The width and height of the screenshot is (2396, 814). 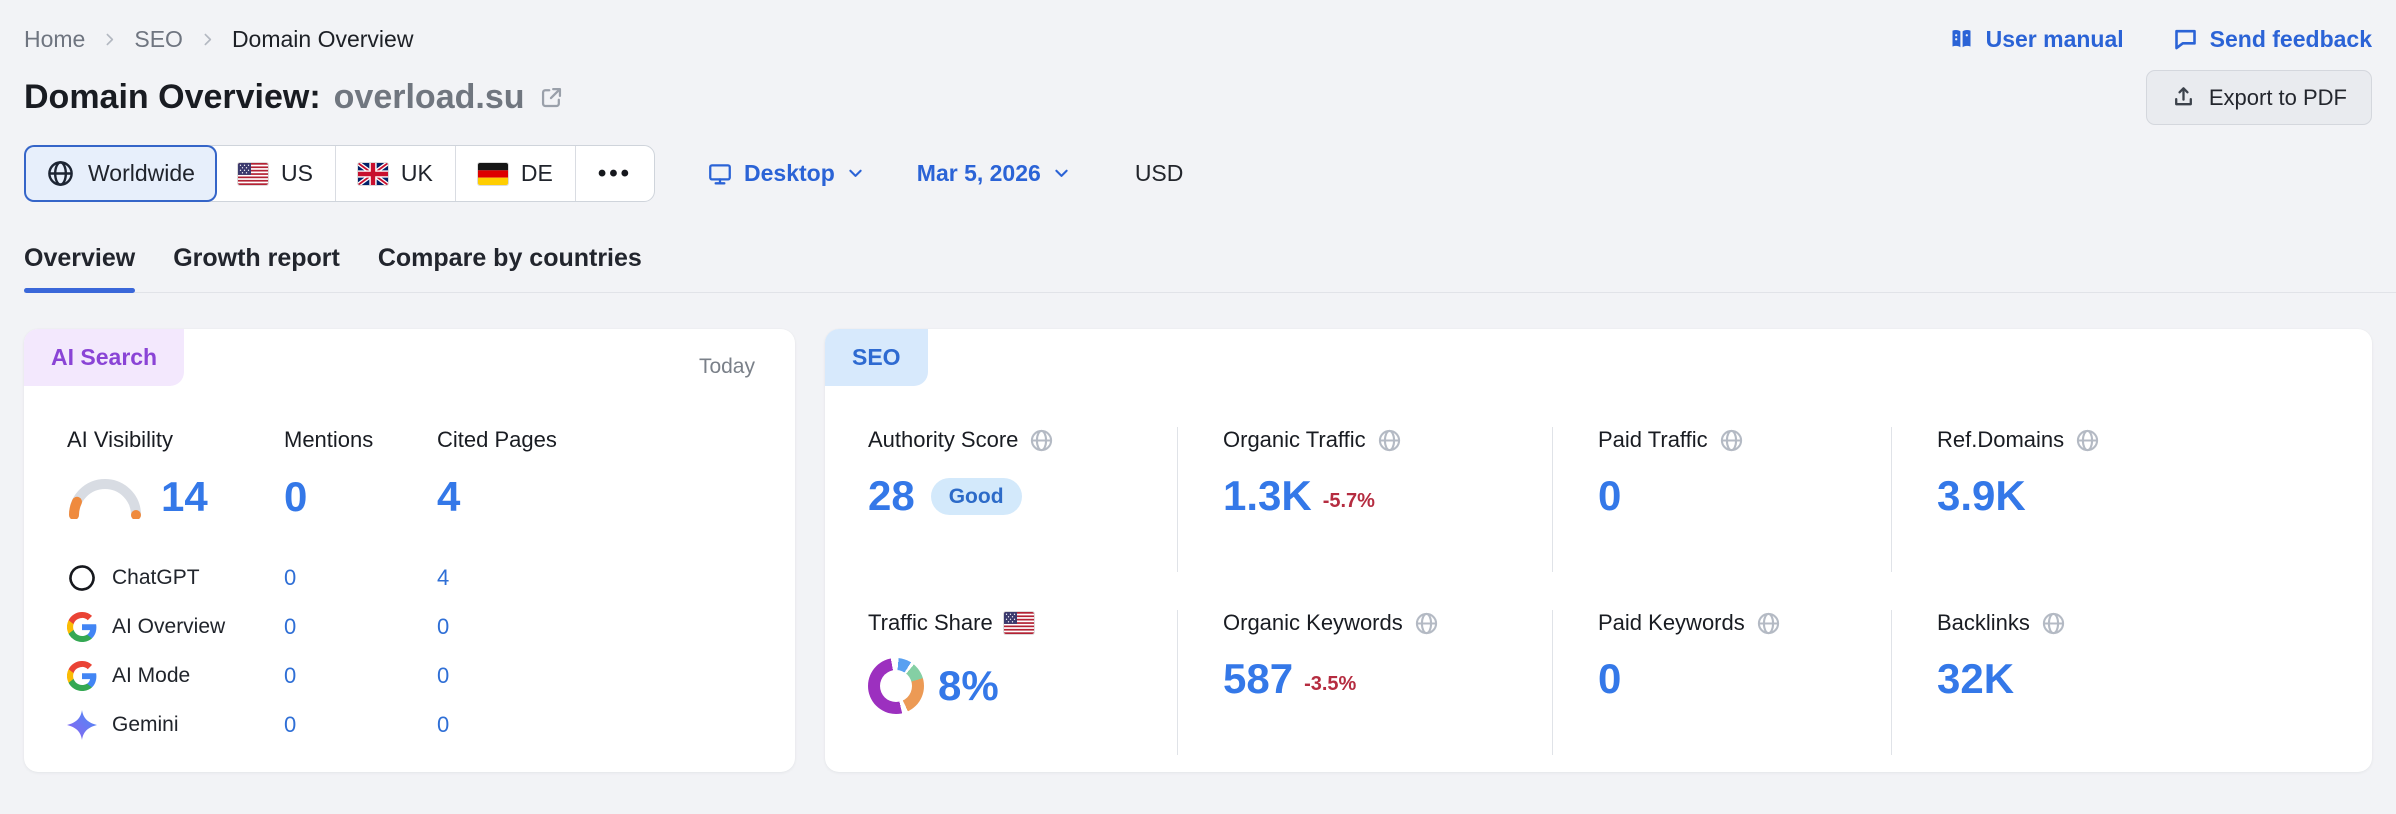 I want to click on location-us-label: US, so click(x=296, y=173).